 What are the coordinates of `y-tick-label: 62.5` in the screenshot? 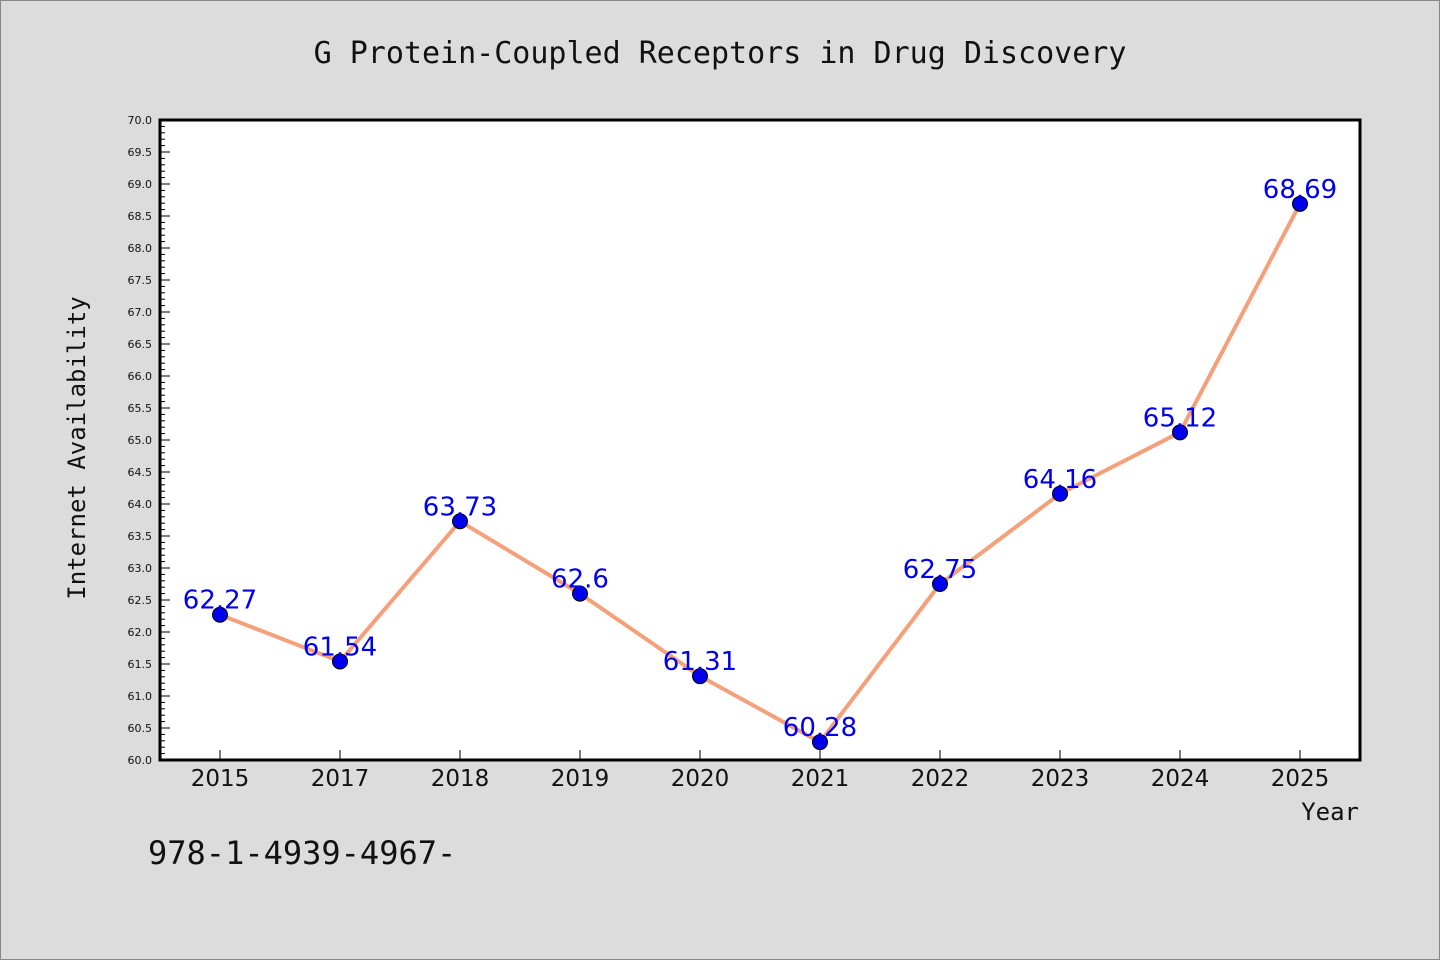 It's located at (140, 600).